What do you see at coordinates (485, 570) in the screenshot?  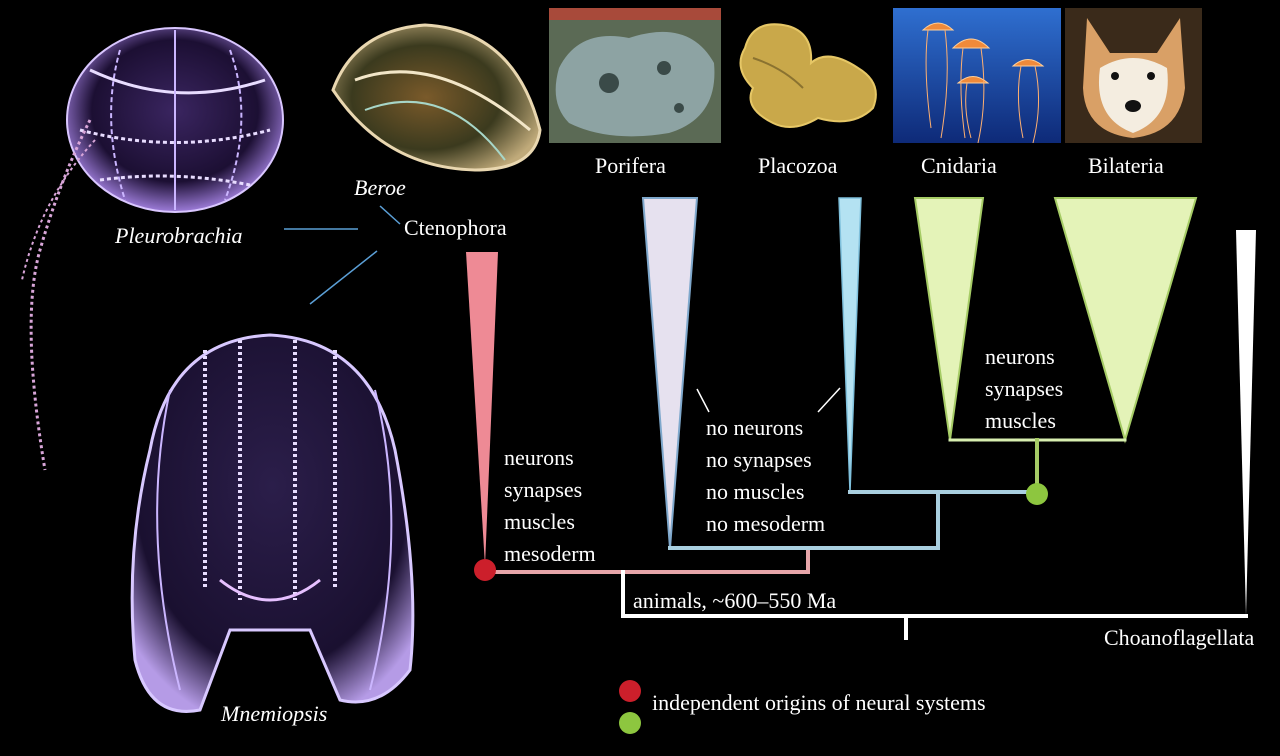 I see `ctenophora-neural-origin-dot` at bounding box center [485, 570].